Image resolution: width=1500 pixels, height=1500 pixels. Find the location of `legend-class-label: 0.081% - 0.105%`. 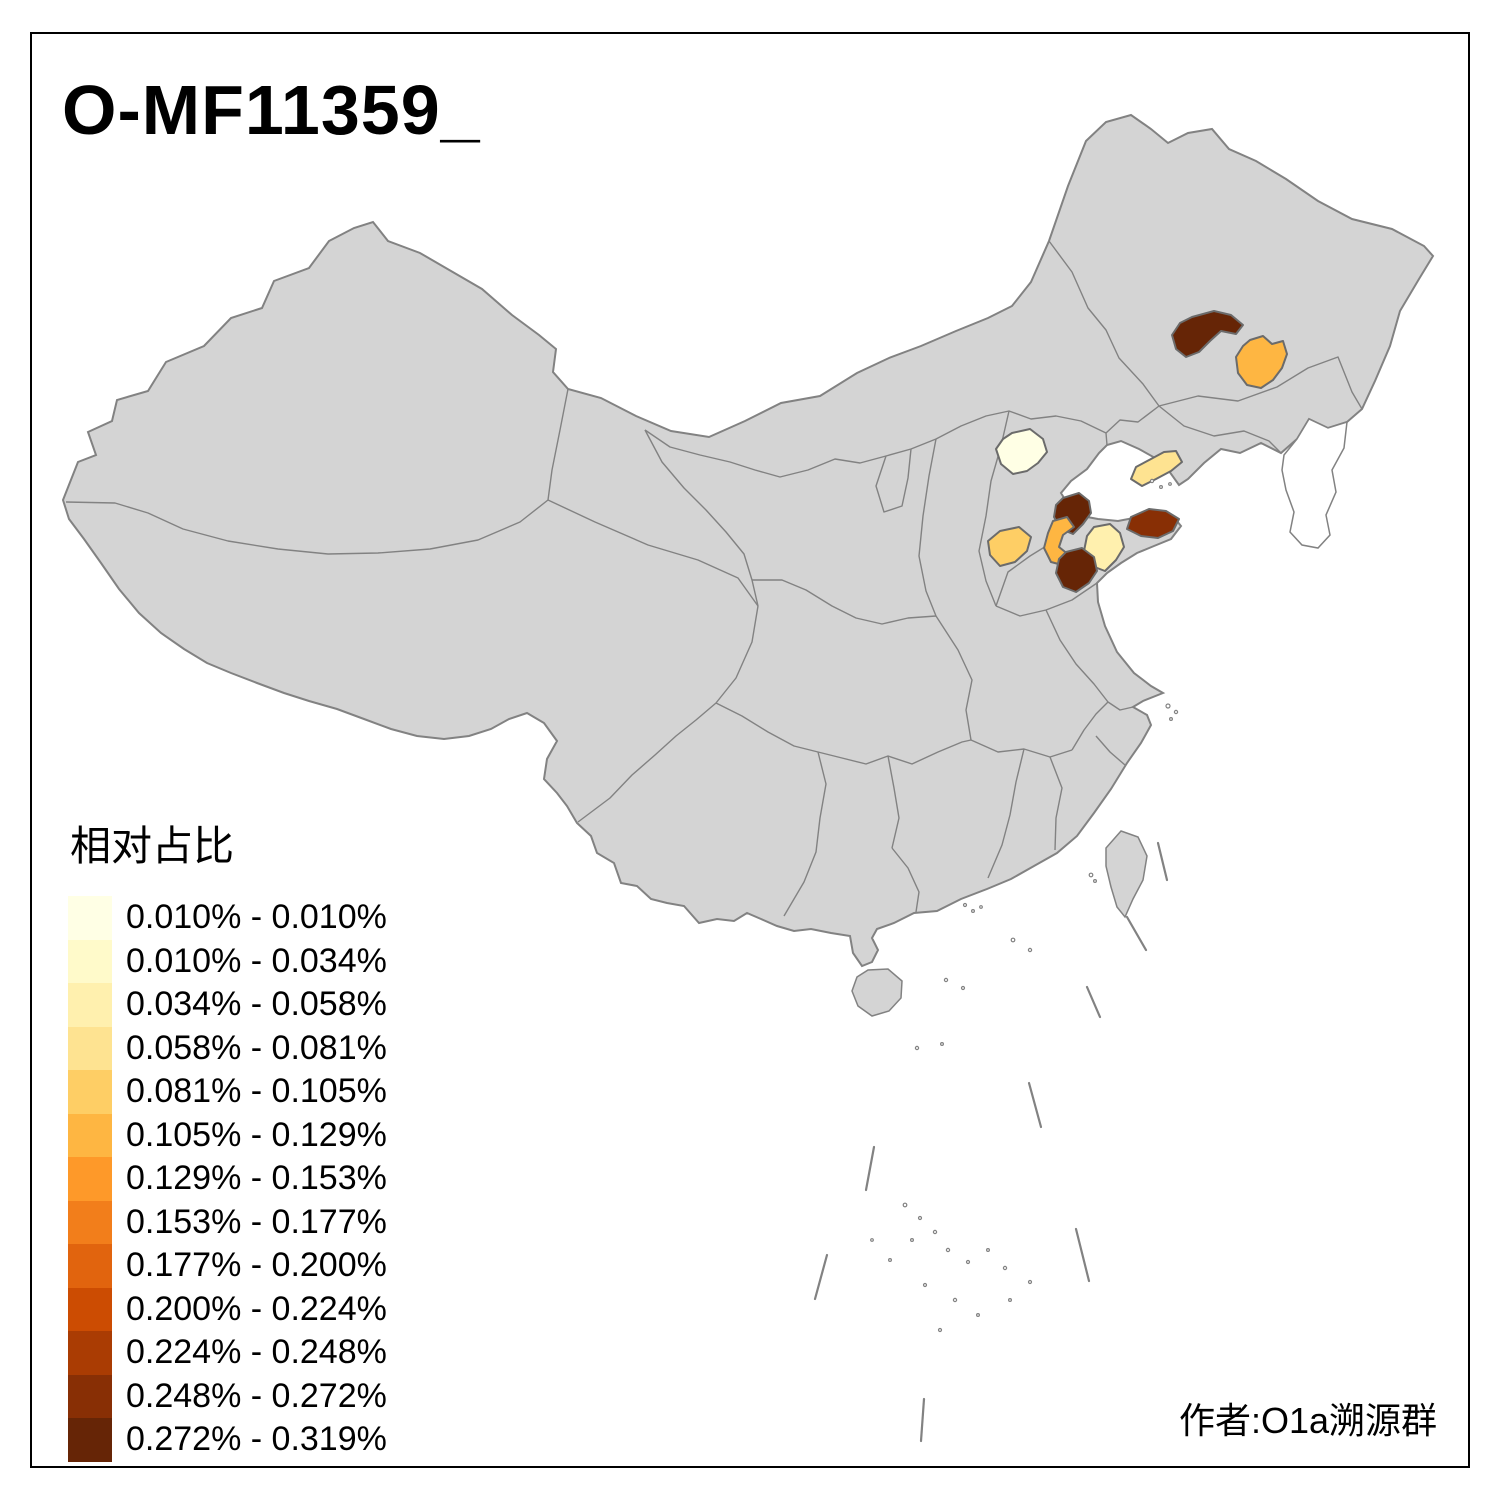

legend-class-label: 0.081% - 0.105% is located at coordinates (256, 1091).